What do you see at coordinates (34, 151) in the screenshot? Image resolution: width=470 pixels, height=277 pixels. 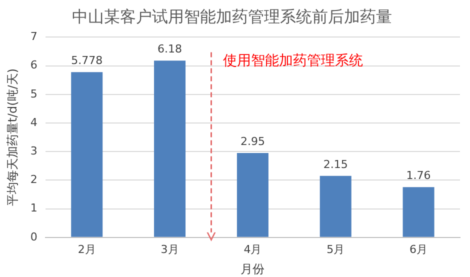 I see `y-tick-label: 3` at bounding box center [34, 151].